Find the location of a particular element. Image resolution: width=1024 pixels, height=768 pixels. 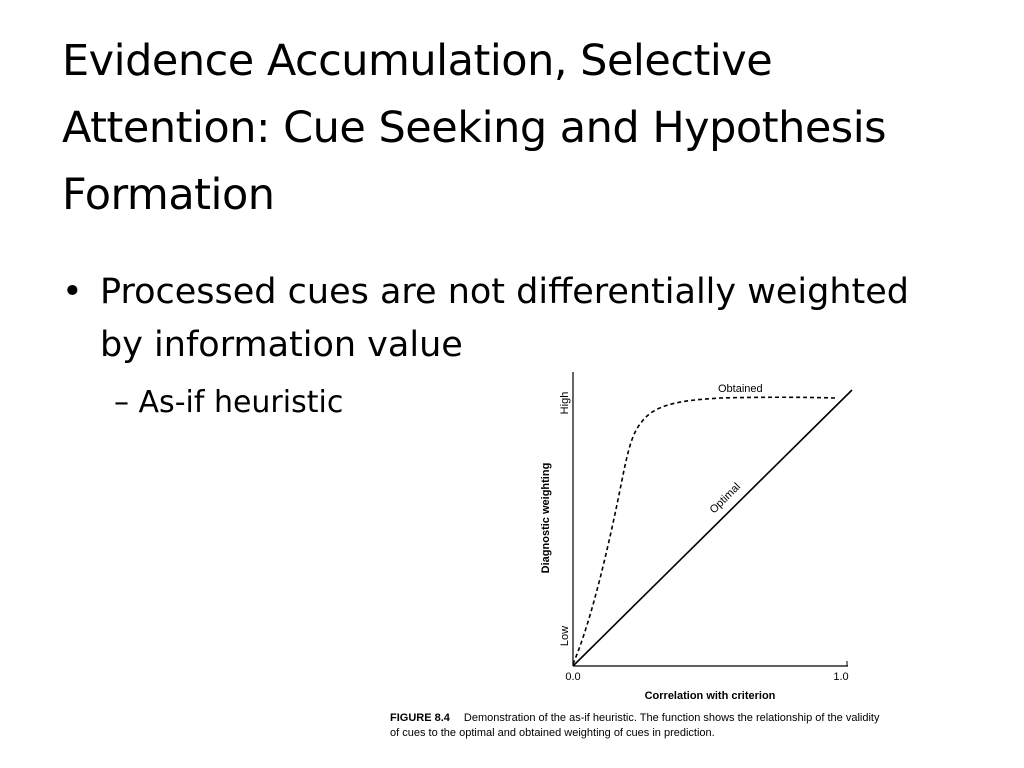

title-line-2: Attention: Cue Seeking and Hypothesis is located at coordinates (474, 128).